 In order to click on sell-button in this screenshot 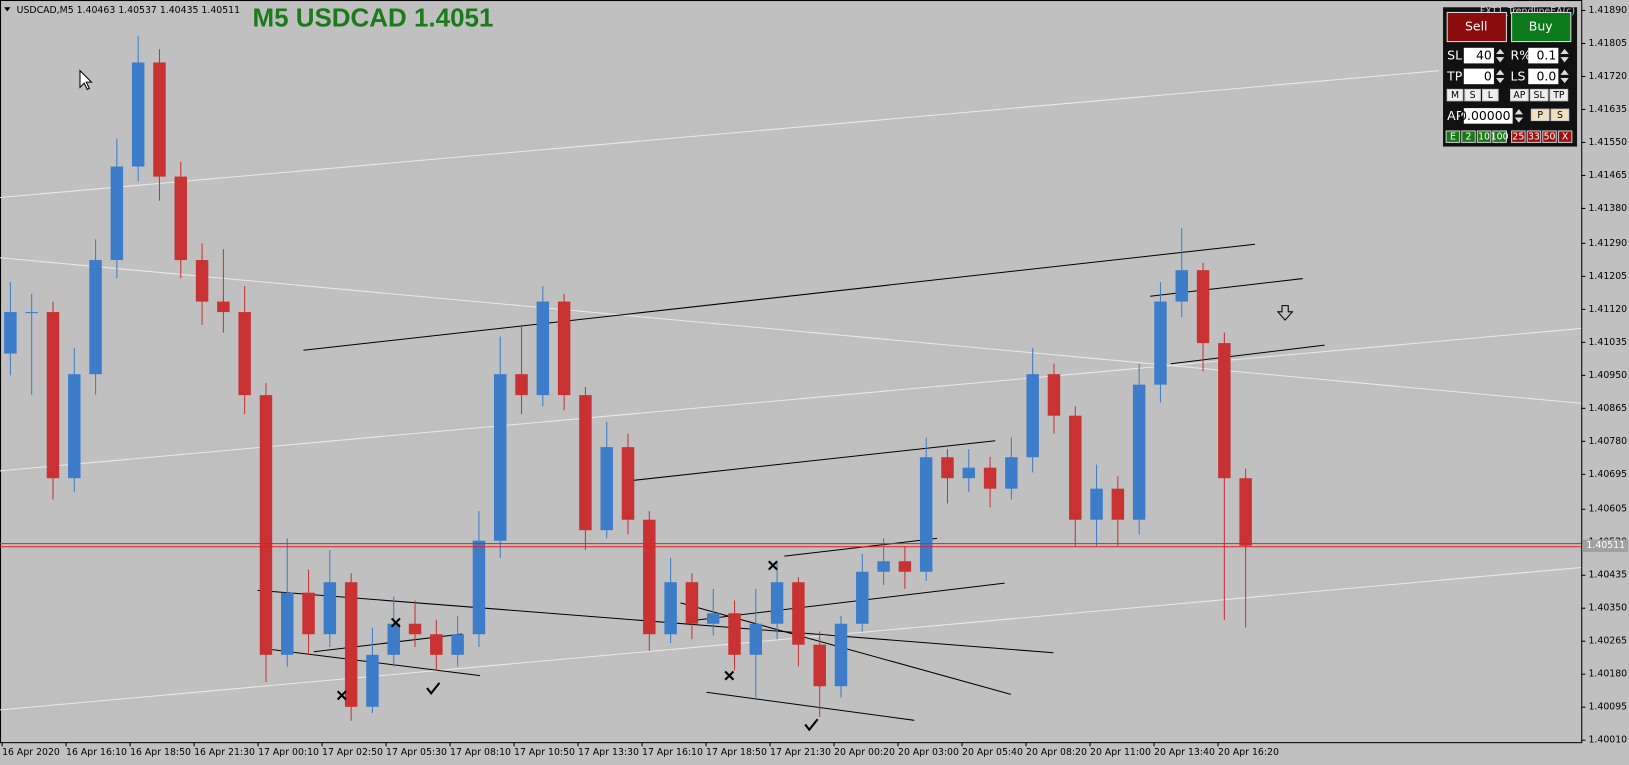, I will do `click(1476, 27)`.